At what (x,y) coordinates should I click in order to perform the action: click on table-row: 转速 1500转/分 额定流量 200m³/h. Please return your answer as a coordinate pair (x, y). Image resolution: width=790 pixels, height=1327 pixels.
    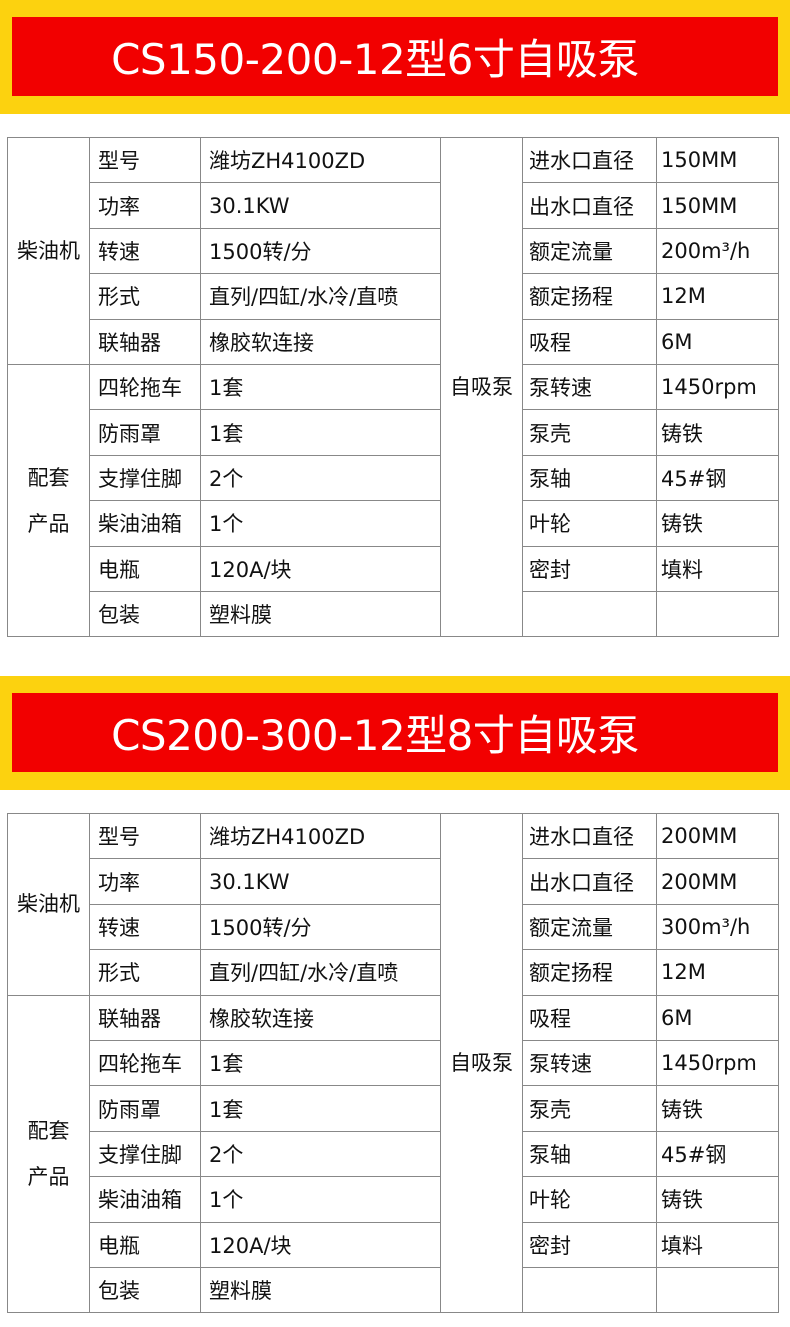
    Looking at the image, I should click on (393, 251).